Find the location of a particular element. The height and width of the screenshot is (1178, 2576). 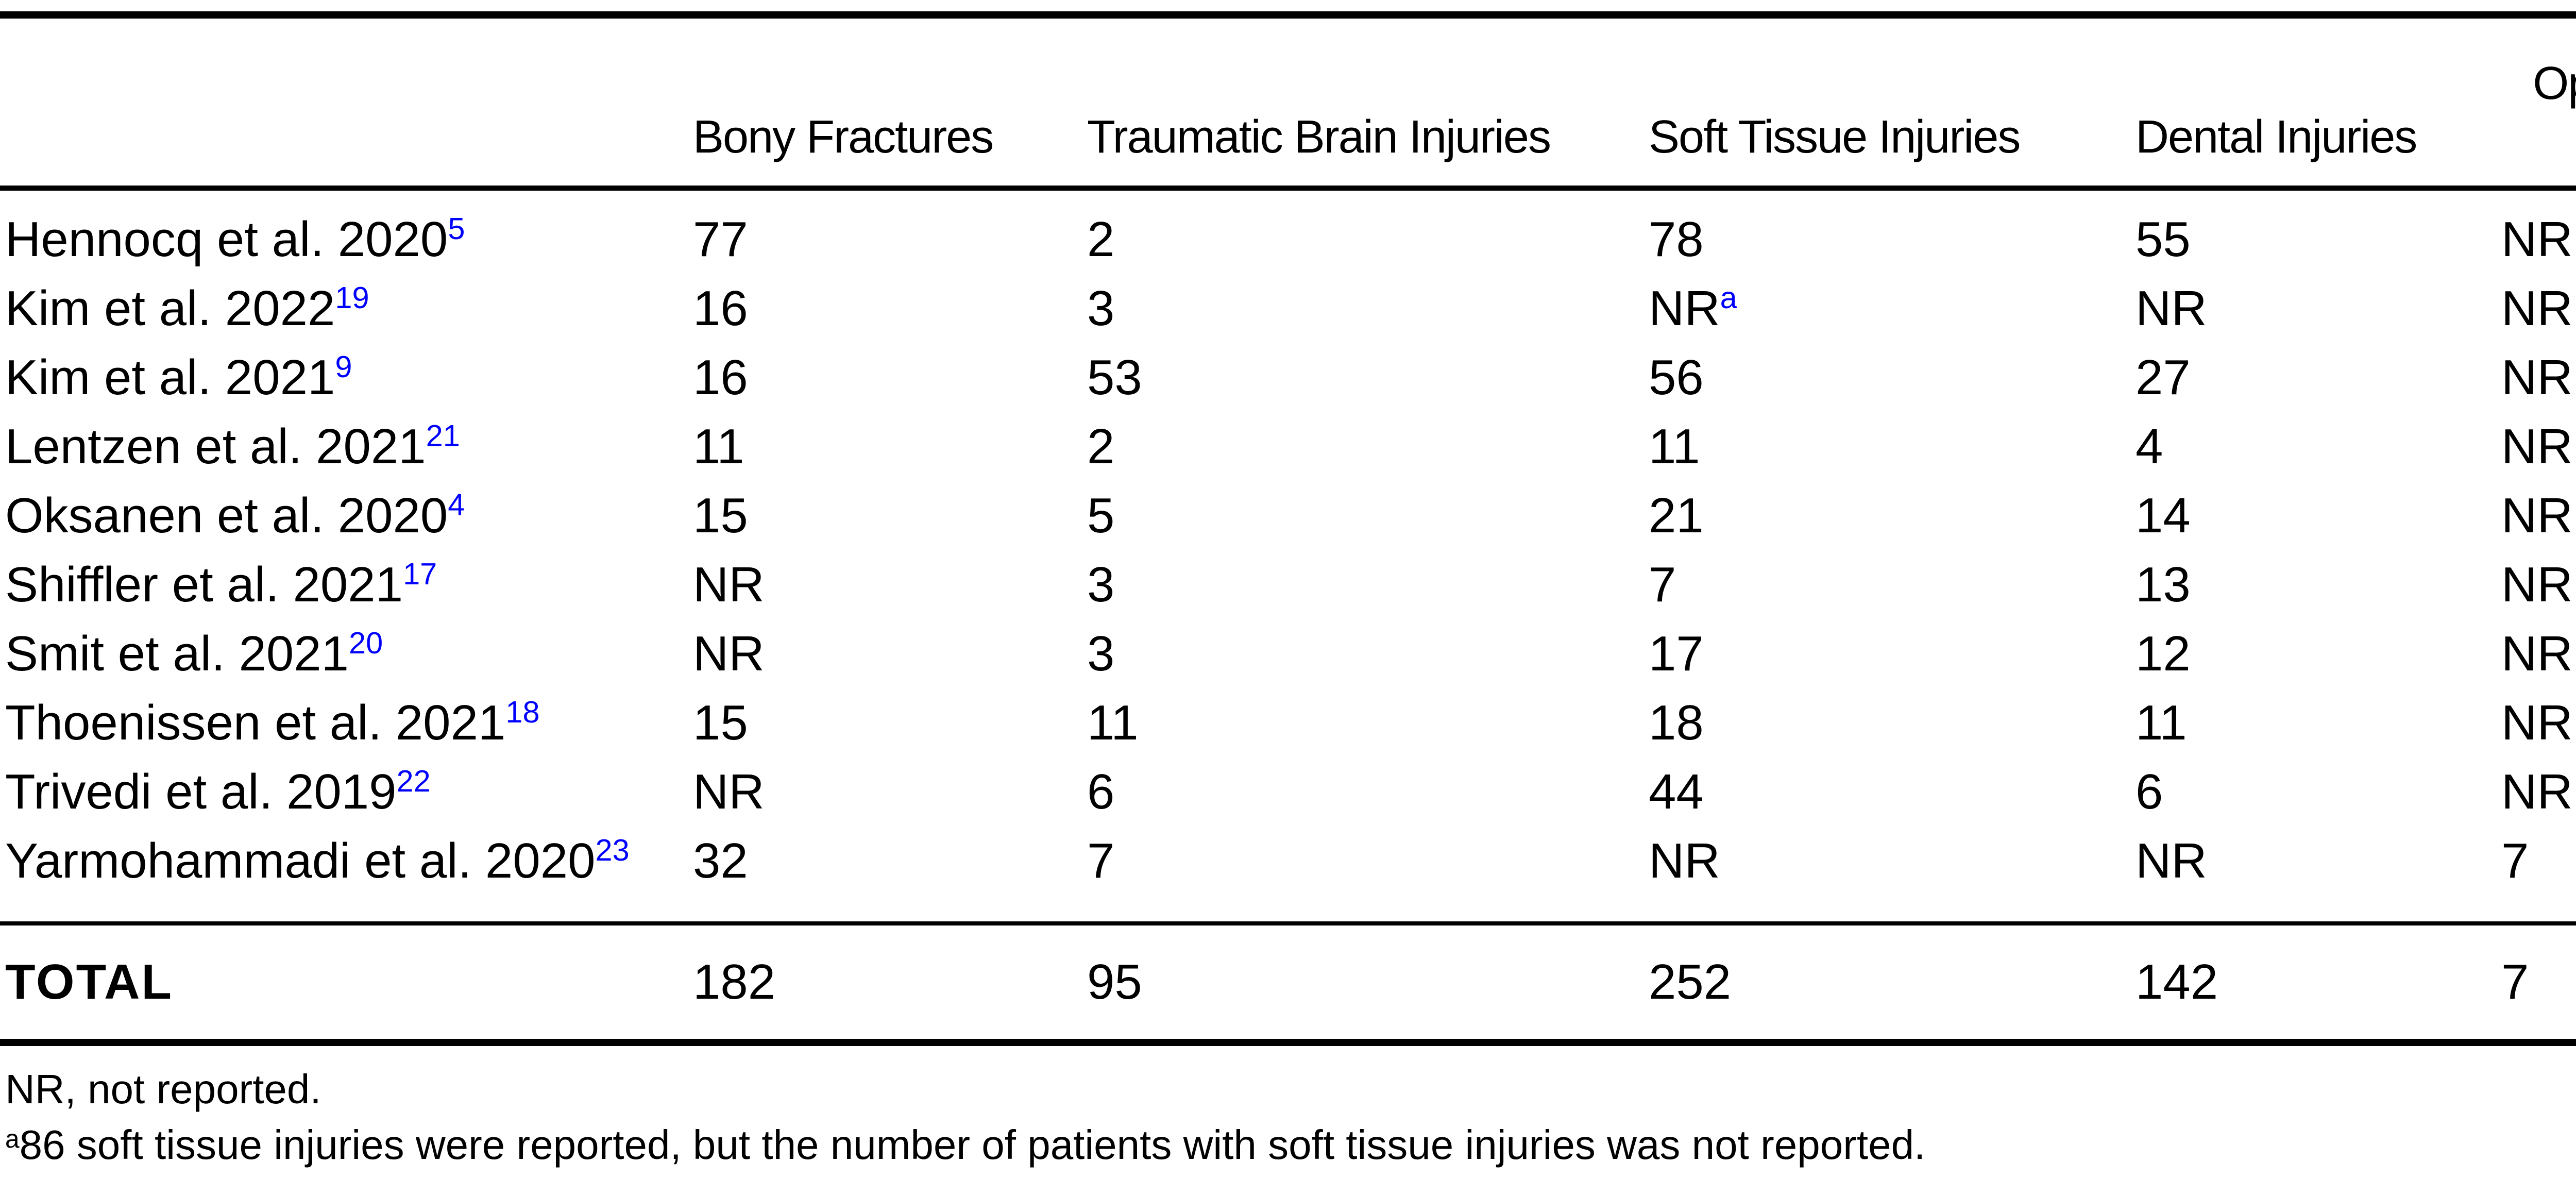

citation-ref: 17 is located at coordinates (420, 574).